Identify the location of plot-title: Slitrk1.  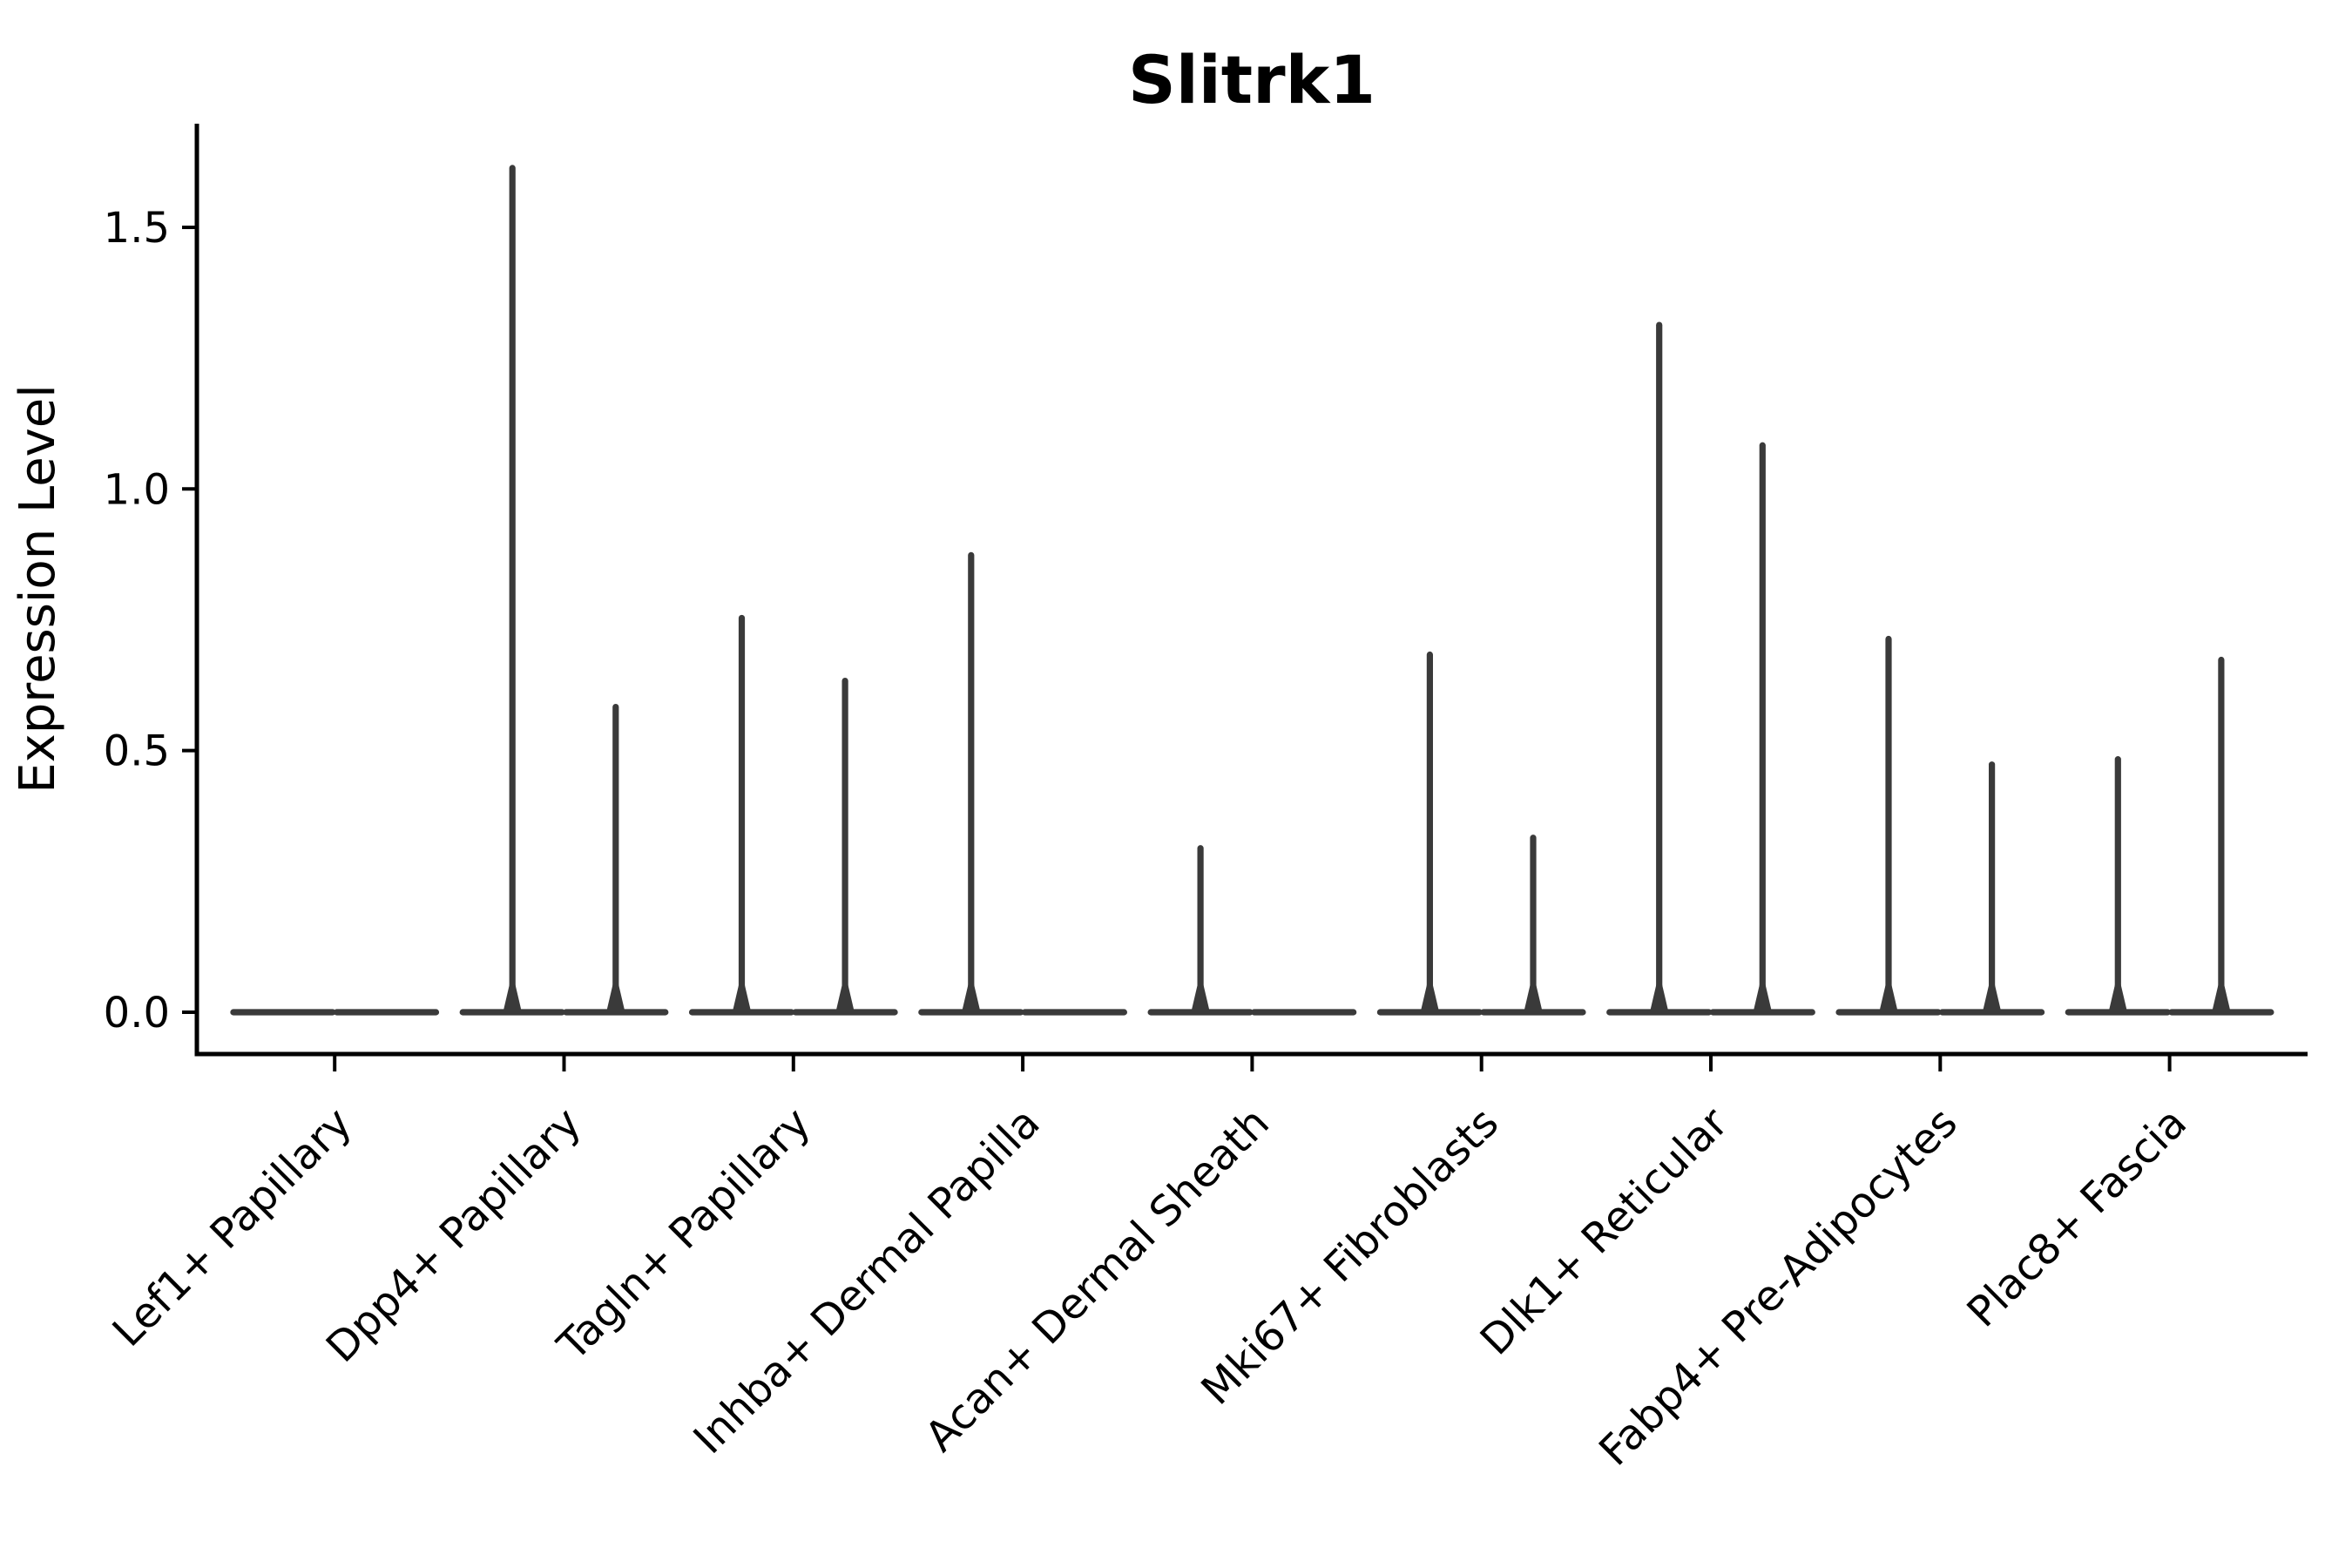
(1251, 79).